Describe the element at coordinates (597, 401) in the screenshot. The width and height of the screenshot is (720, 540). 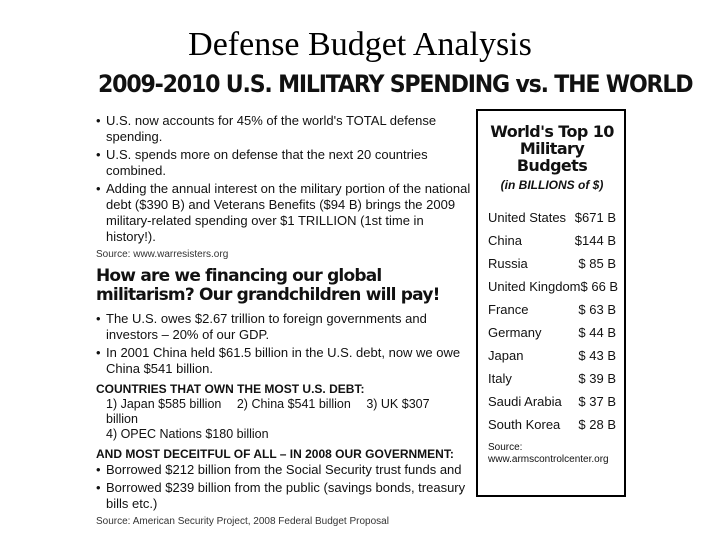
I see `budget-amount: $ 37 B` at that location.